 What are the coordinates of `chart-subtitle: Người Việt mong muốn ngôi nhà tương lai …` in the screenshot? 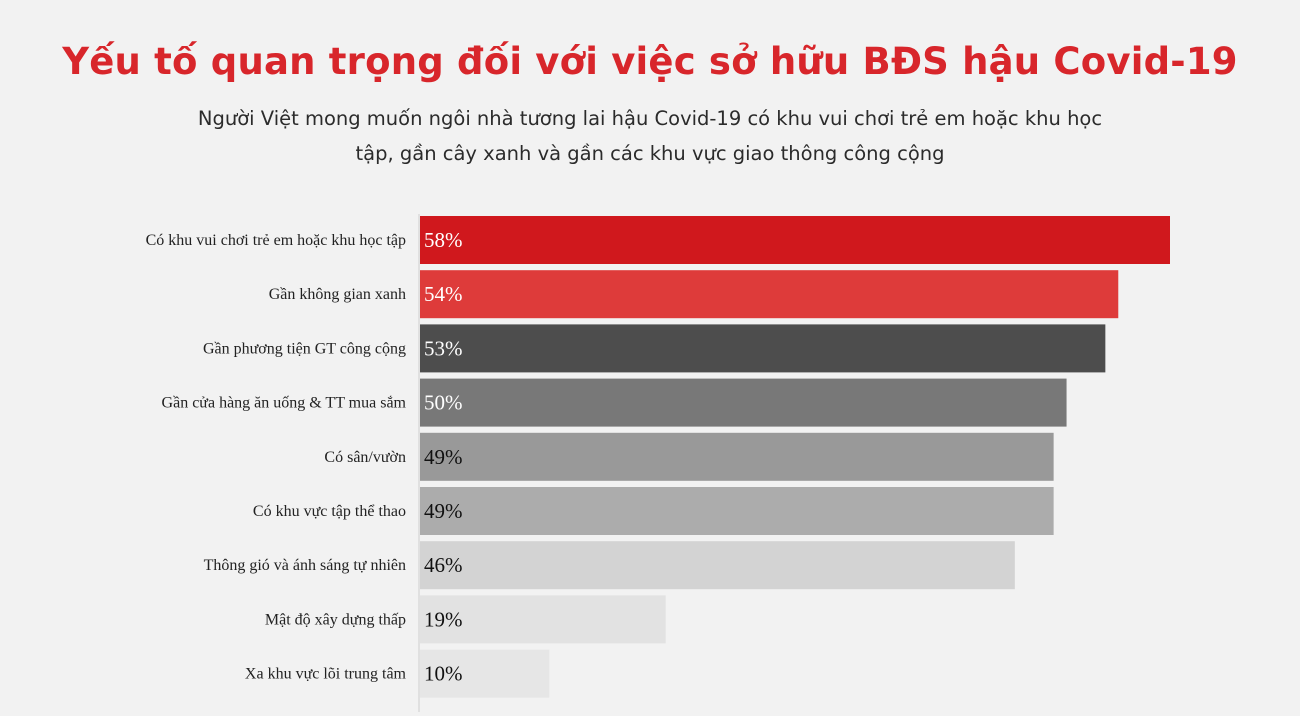 It's located at (650, 136).